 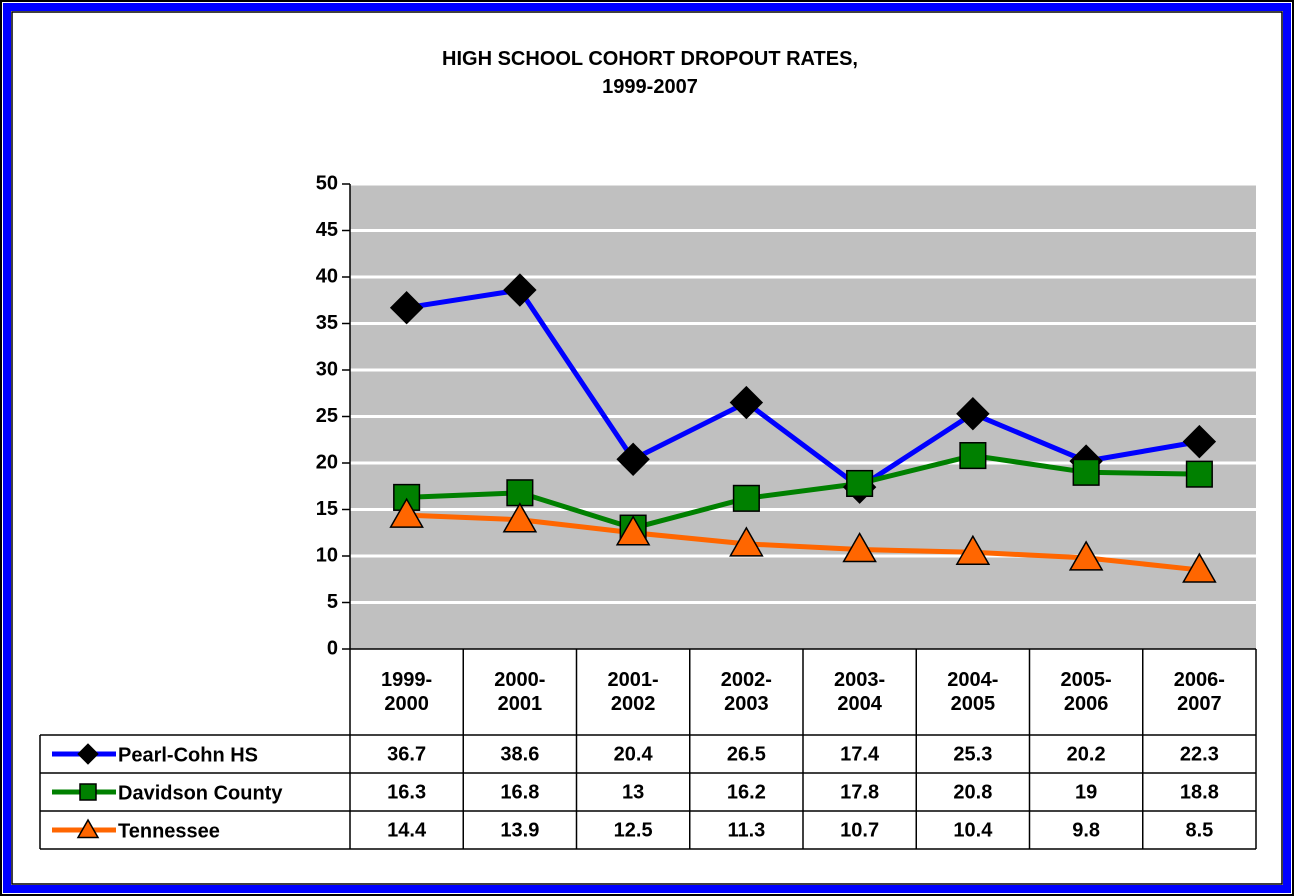 I want to click on data-label: 36.7, so click(x=406, y=754).